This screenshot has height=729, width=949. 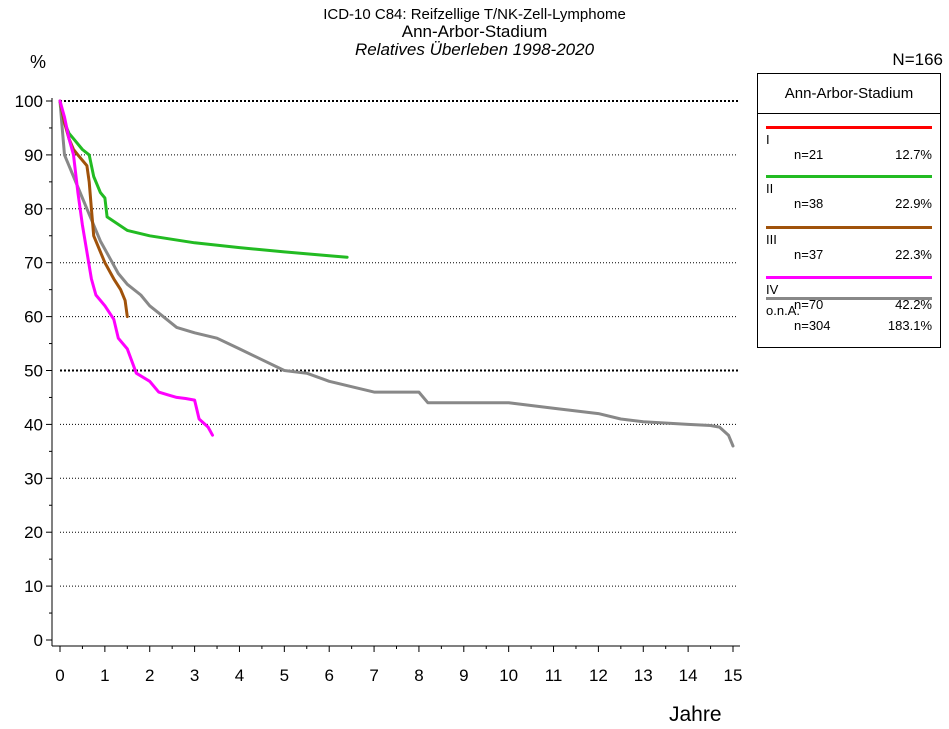 What do you see at coordinates (909, 325) in the screenshot?
I see `legend-item-pct: 183.1%` at bounding box center [909, 325].